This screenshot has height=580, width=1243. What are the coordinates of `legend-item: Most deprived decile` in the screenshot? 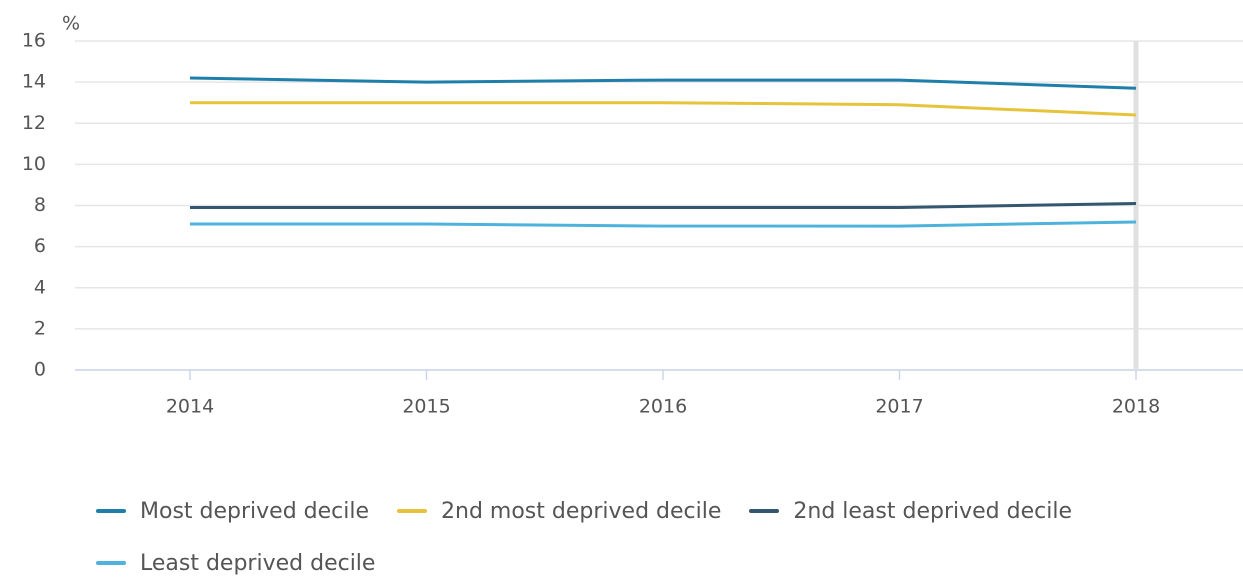 It's located at (232, 511).